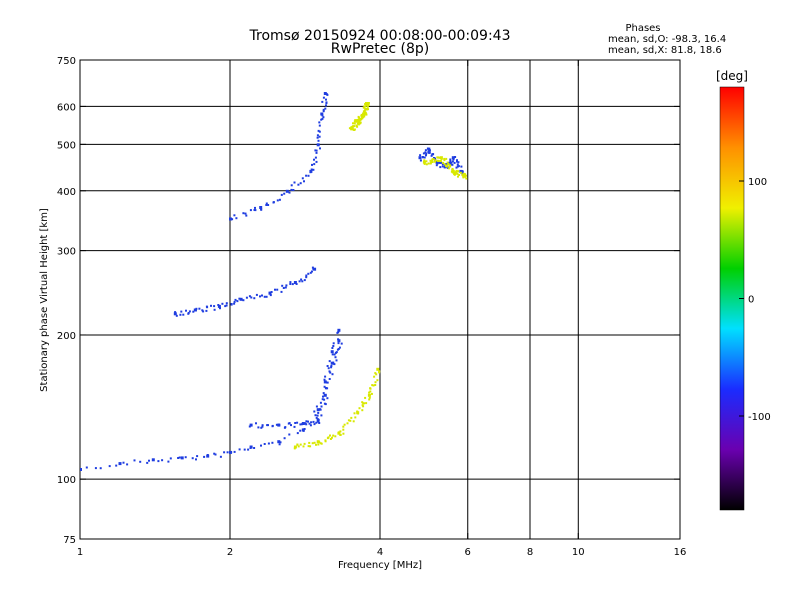 The height and width of the screenshot is (600, 800). What do you see at coordinates (66, 252) in the screenshot?
I see `y-tick-label: 300` at bounding box center [66, 252].